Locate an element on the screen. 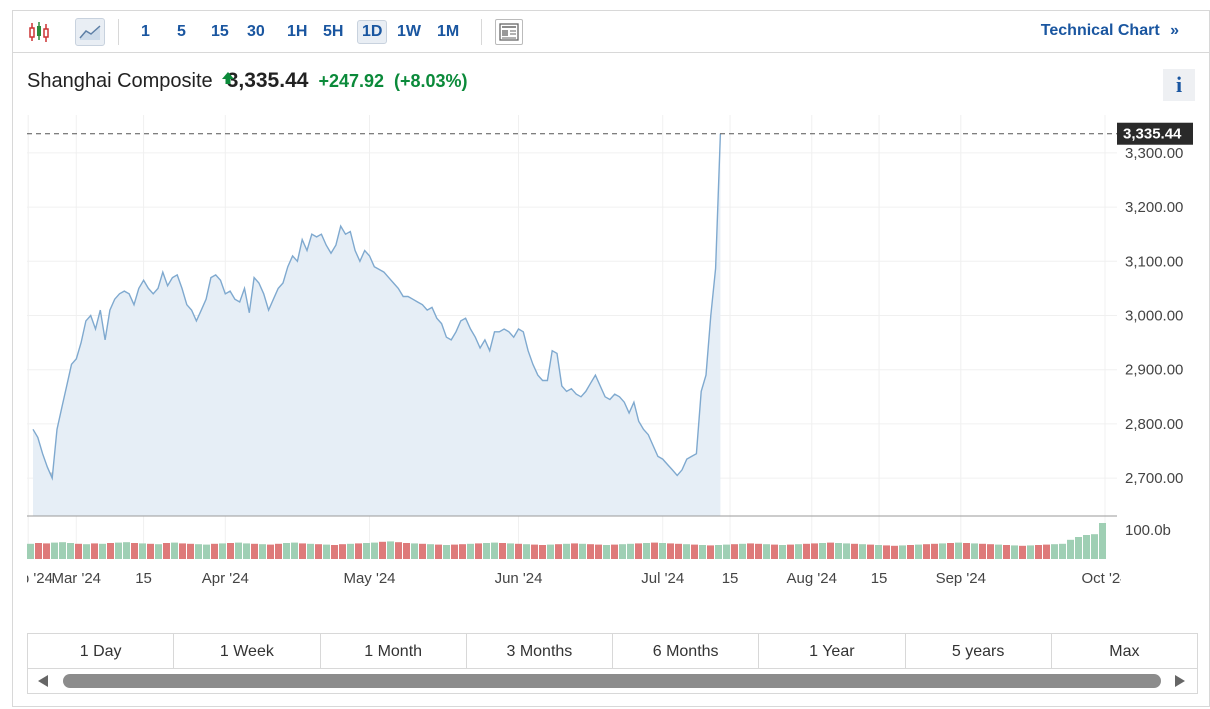 The width and height of the screenshot is (1210, 709). timeframe-button: 1M is located at coordinates (448, 31).